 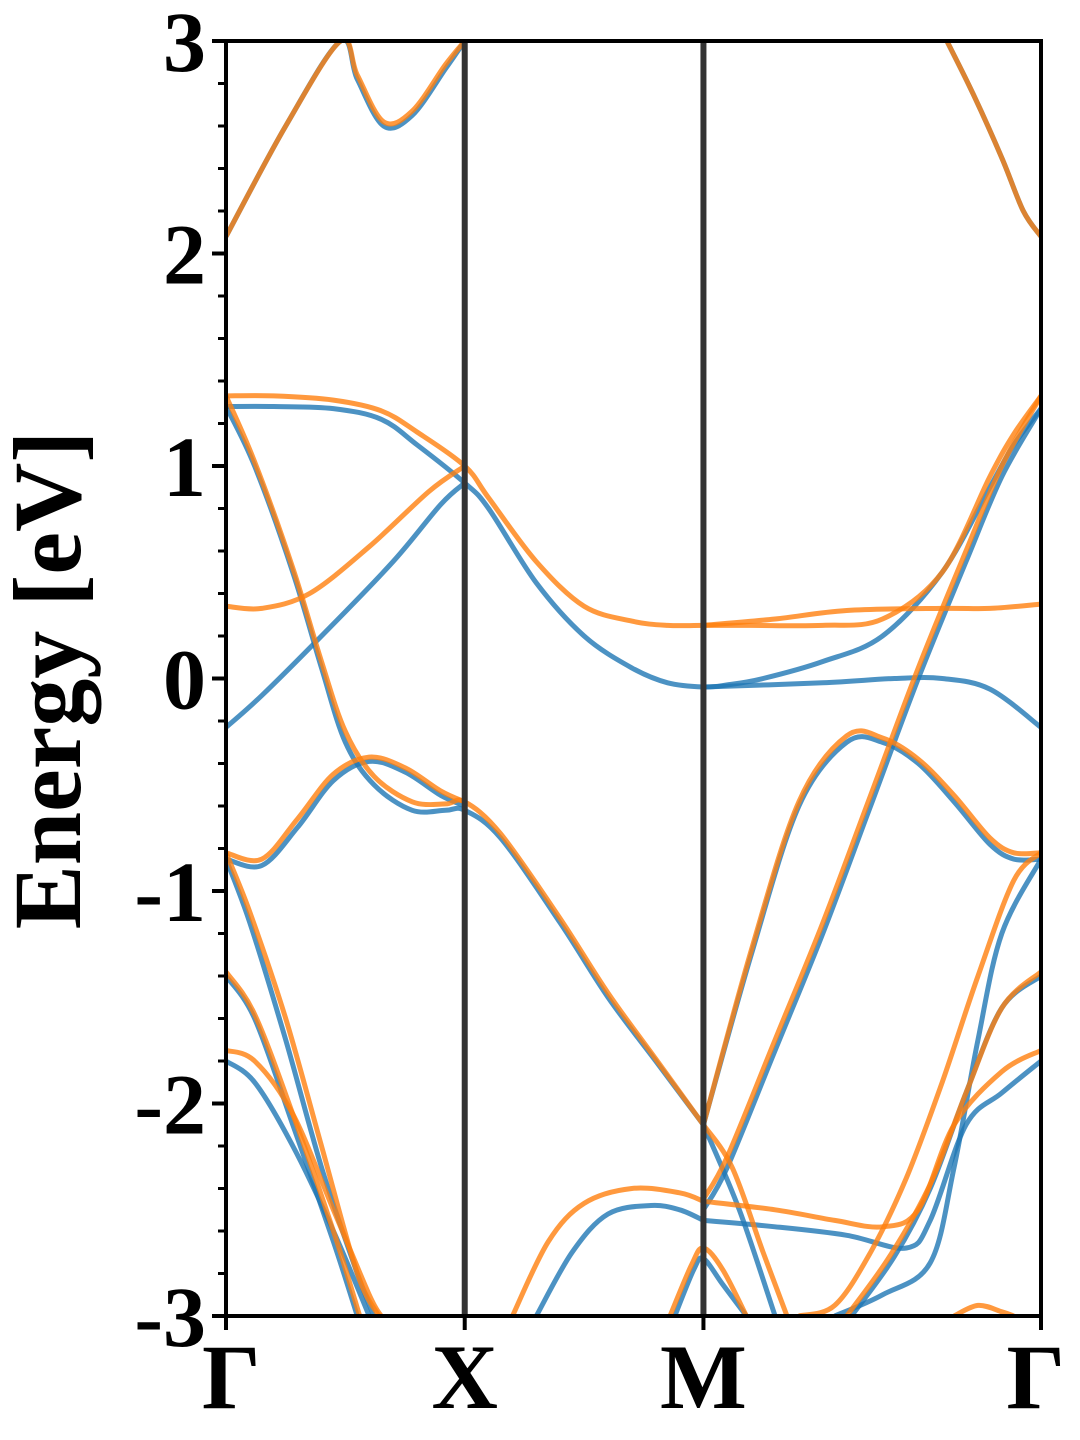 I want to click on x-tick-label-3: Γ, so click(x=1035, y=1377).